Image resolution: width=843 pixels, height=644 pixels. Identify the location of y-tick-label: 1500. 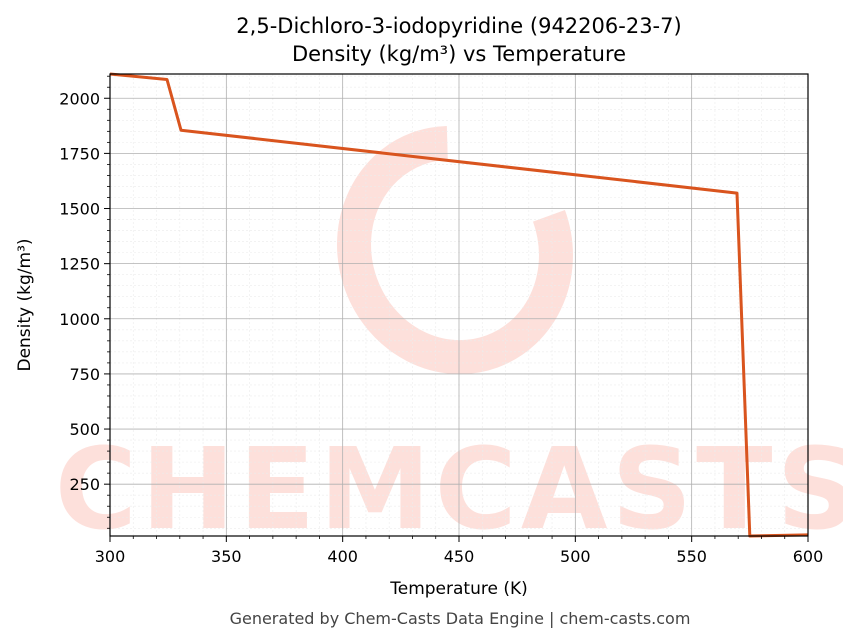
(79, 209).